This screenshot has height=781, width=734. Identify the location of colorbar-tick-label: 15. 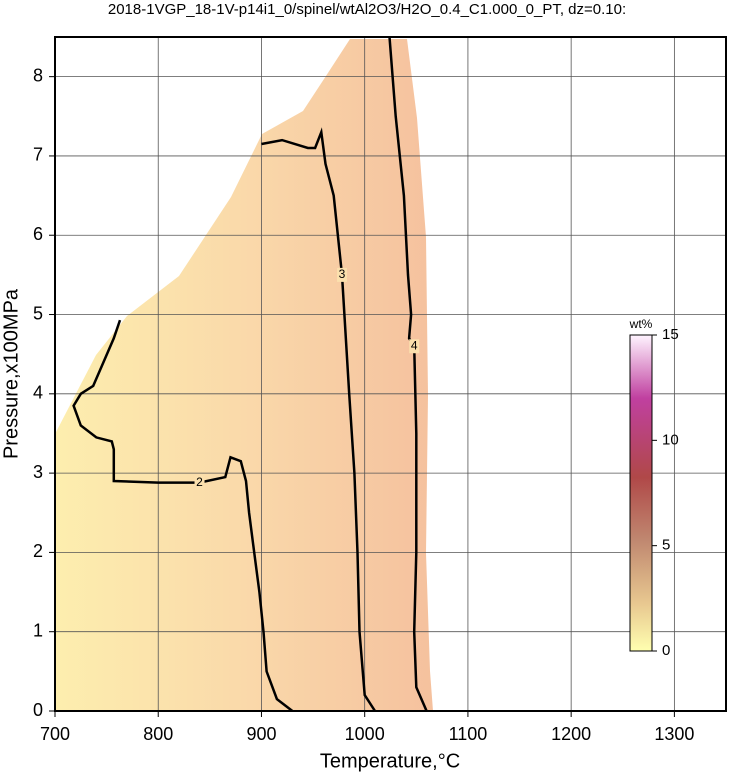
(670, 334).